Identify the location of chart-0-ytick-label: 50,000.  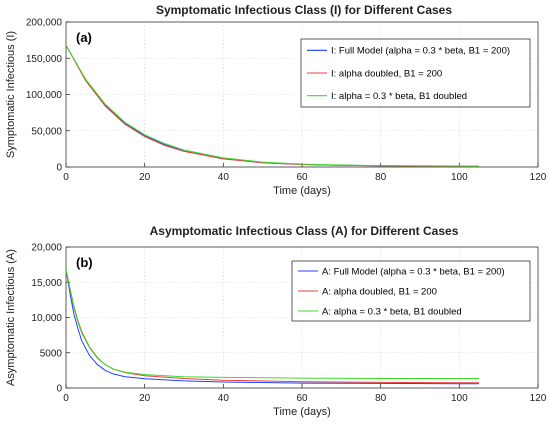
(46, 131).